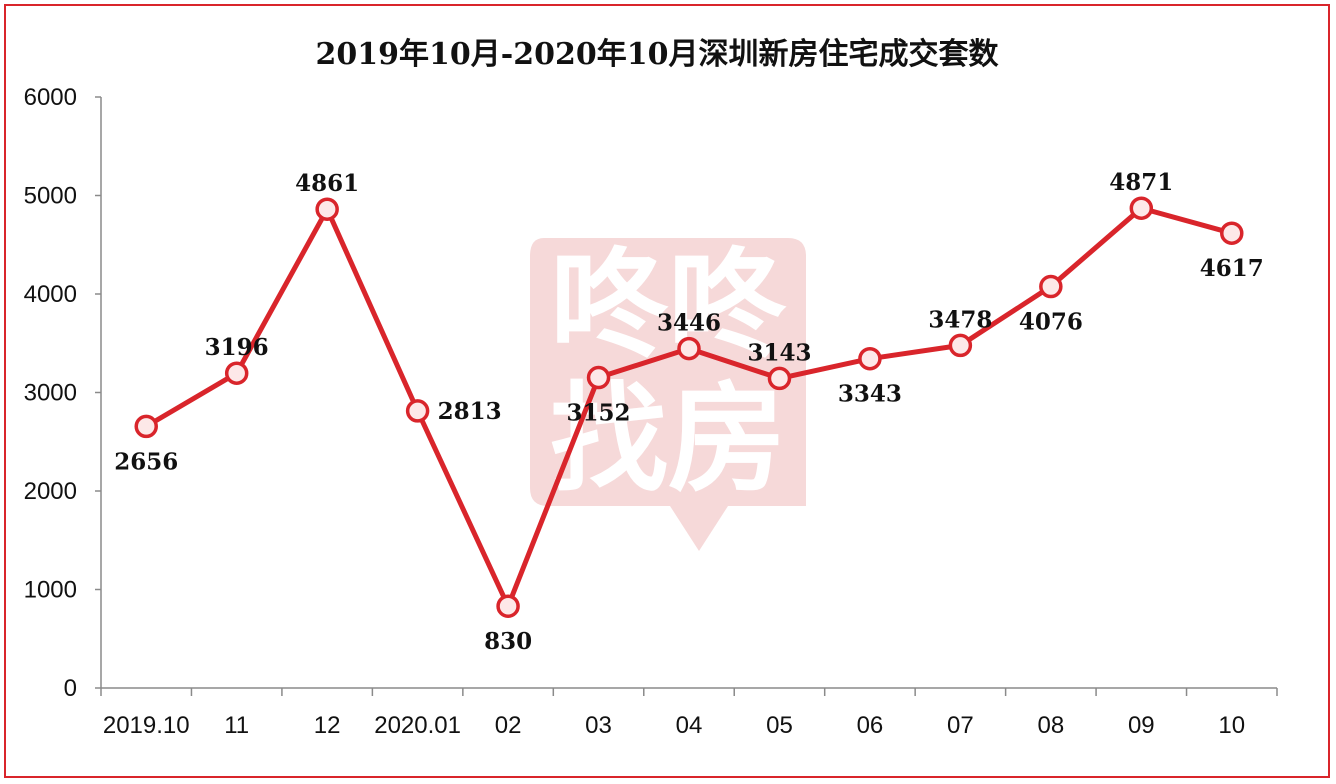 This screenshot has width=1336, height=784. What do you see at coordinates (50, 97) in the screenshot?
I see `y-tick-label: 6000` at bounding box center [50, 97].